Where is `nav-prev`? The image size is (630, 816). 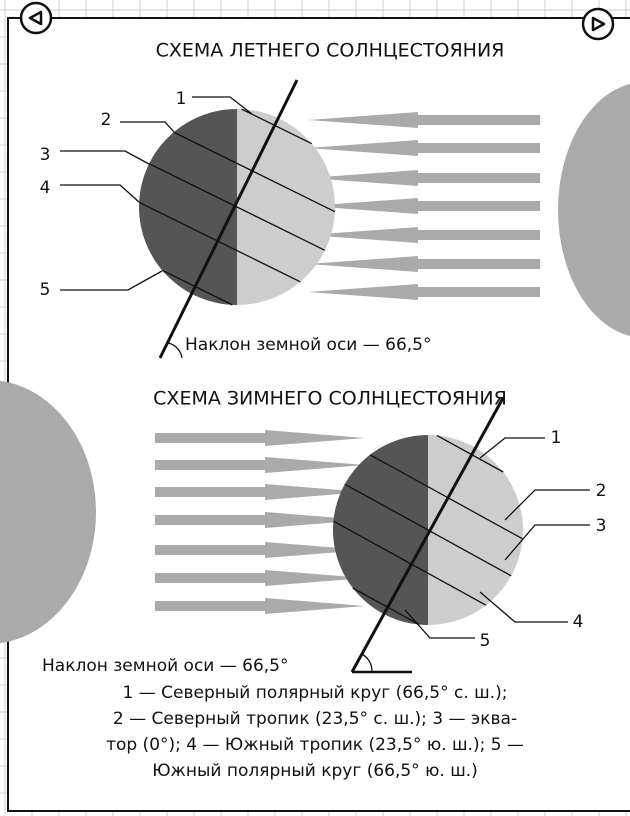
nav-prev is located at coordinates (36, 18).